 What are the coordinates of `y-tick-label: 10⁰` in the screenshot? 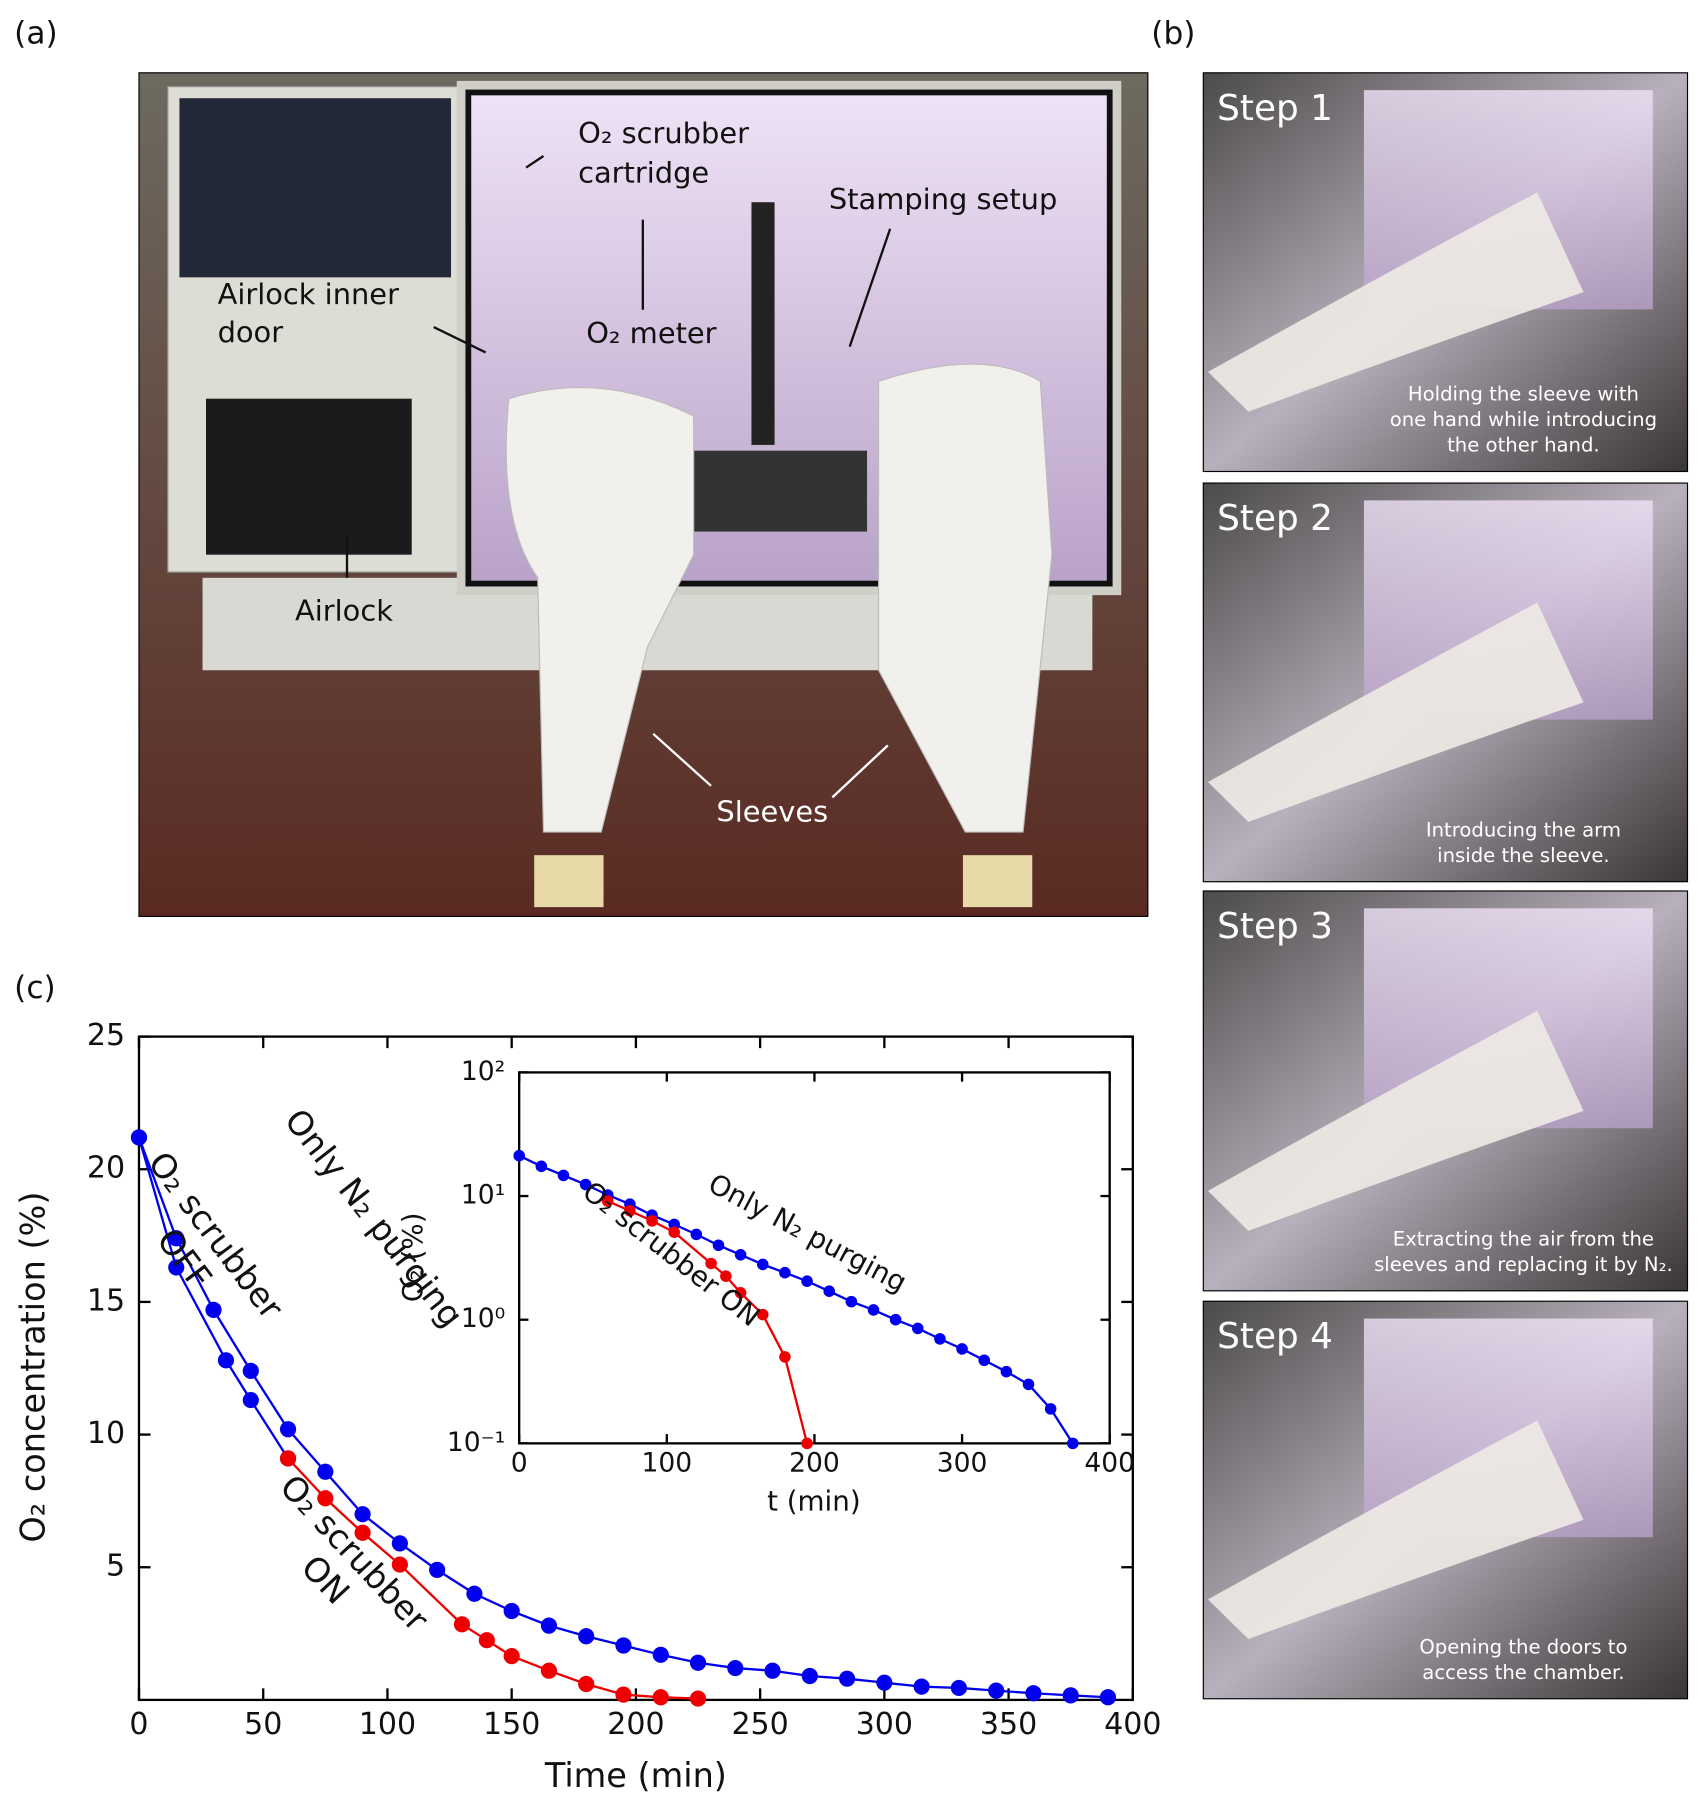 It's located at (483, 1318).